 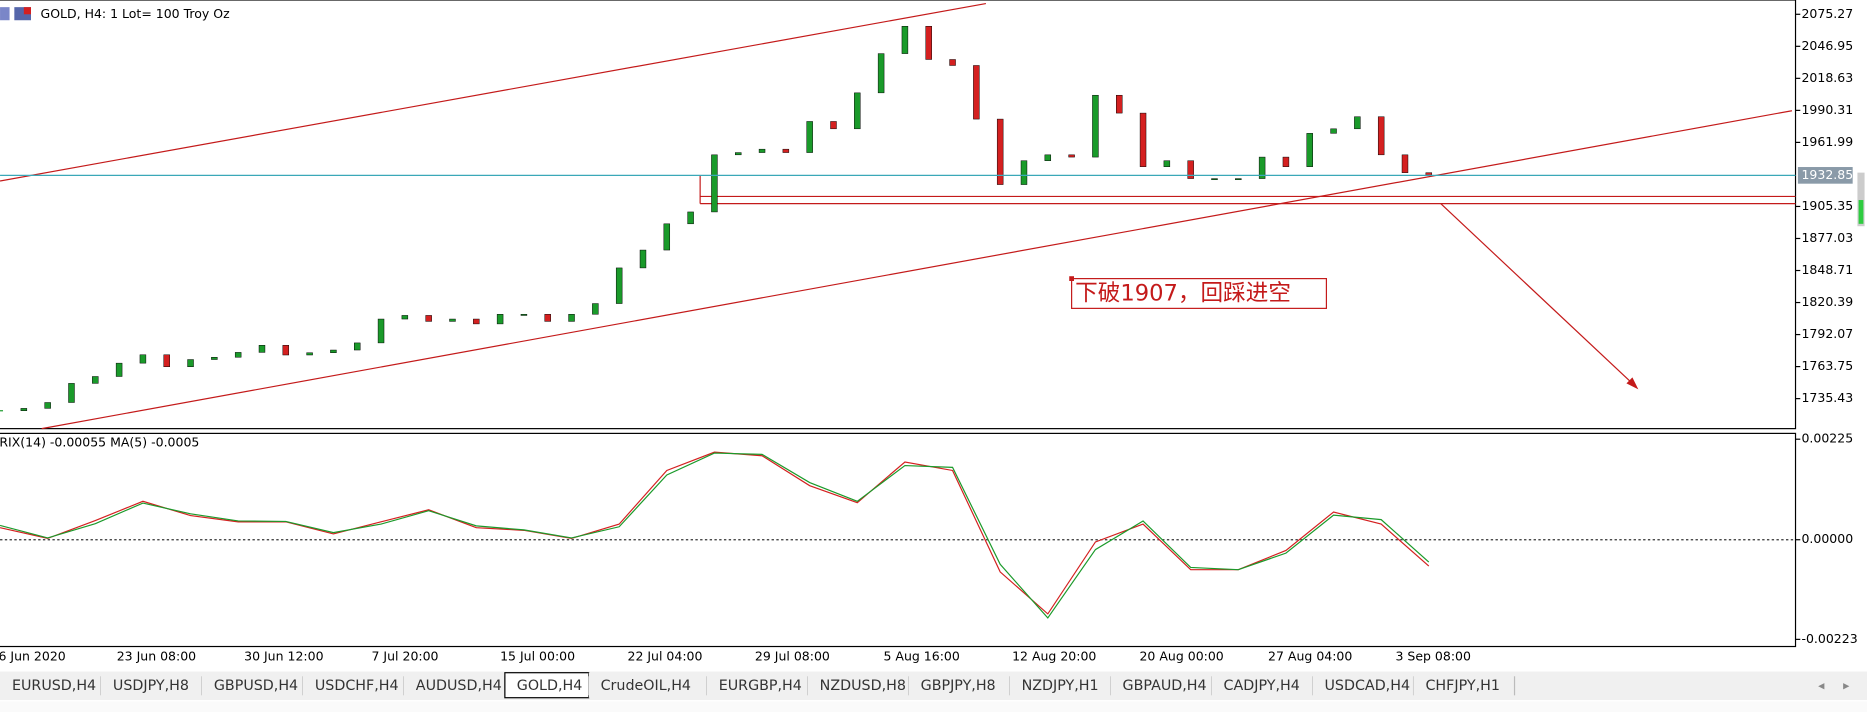 What do you see at coordinates (1368, 686) in the screenshot?
I see `tab-label: USDCAD,H4` at bounding box center [1368, 686].